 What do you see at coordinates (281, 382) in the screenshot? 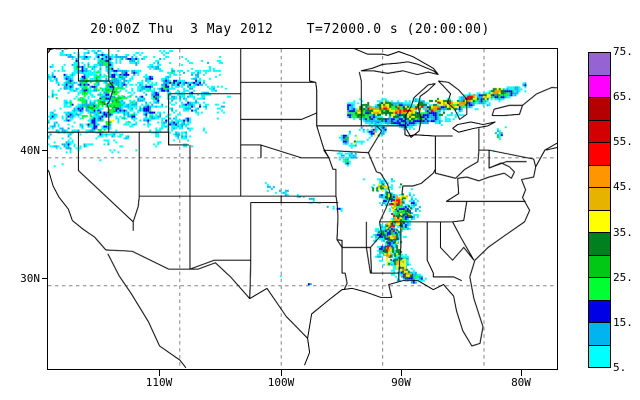
I see `x-axis-label-100w: 100W` at bounding box center [281, 382].